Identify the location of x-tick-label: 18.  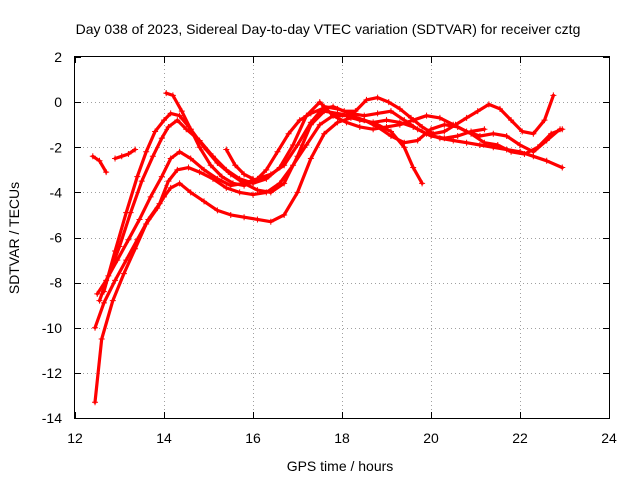
(342, 438).